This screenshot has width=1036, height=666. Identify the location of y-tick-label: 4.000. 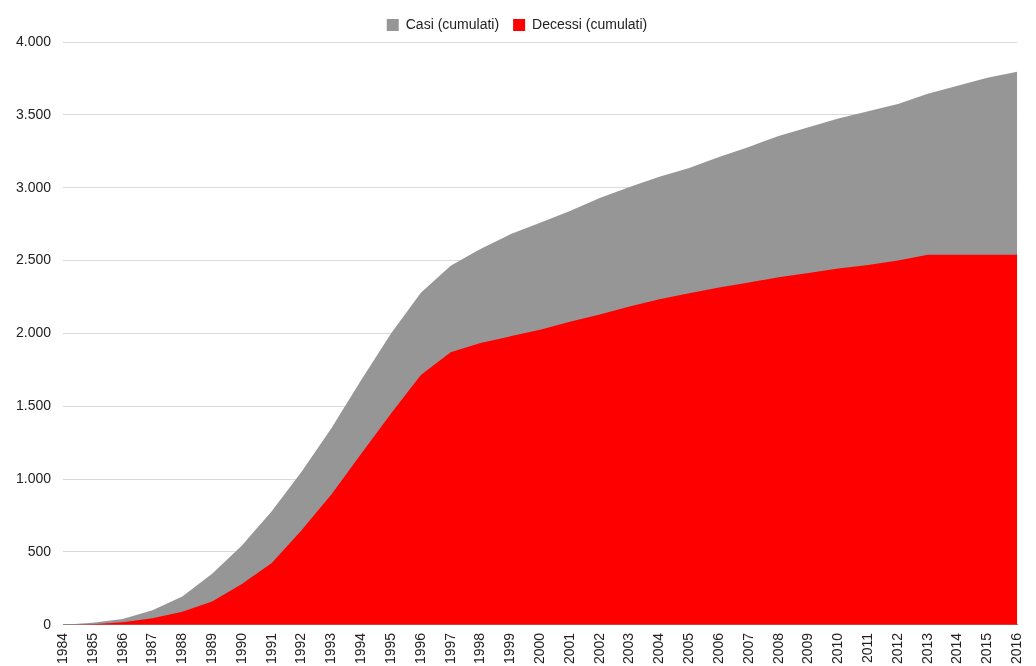
(33, 40).